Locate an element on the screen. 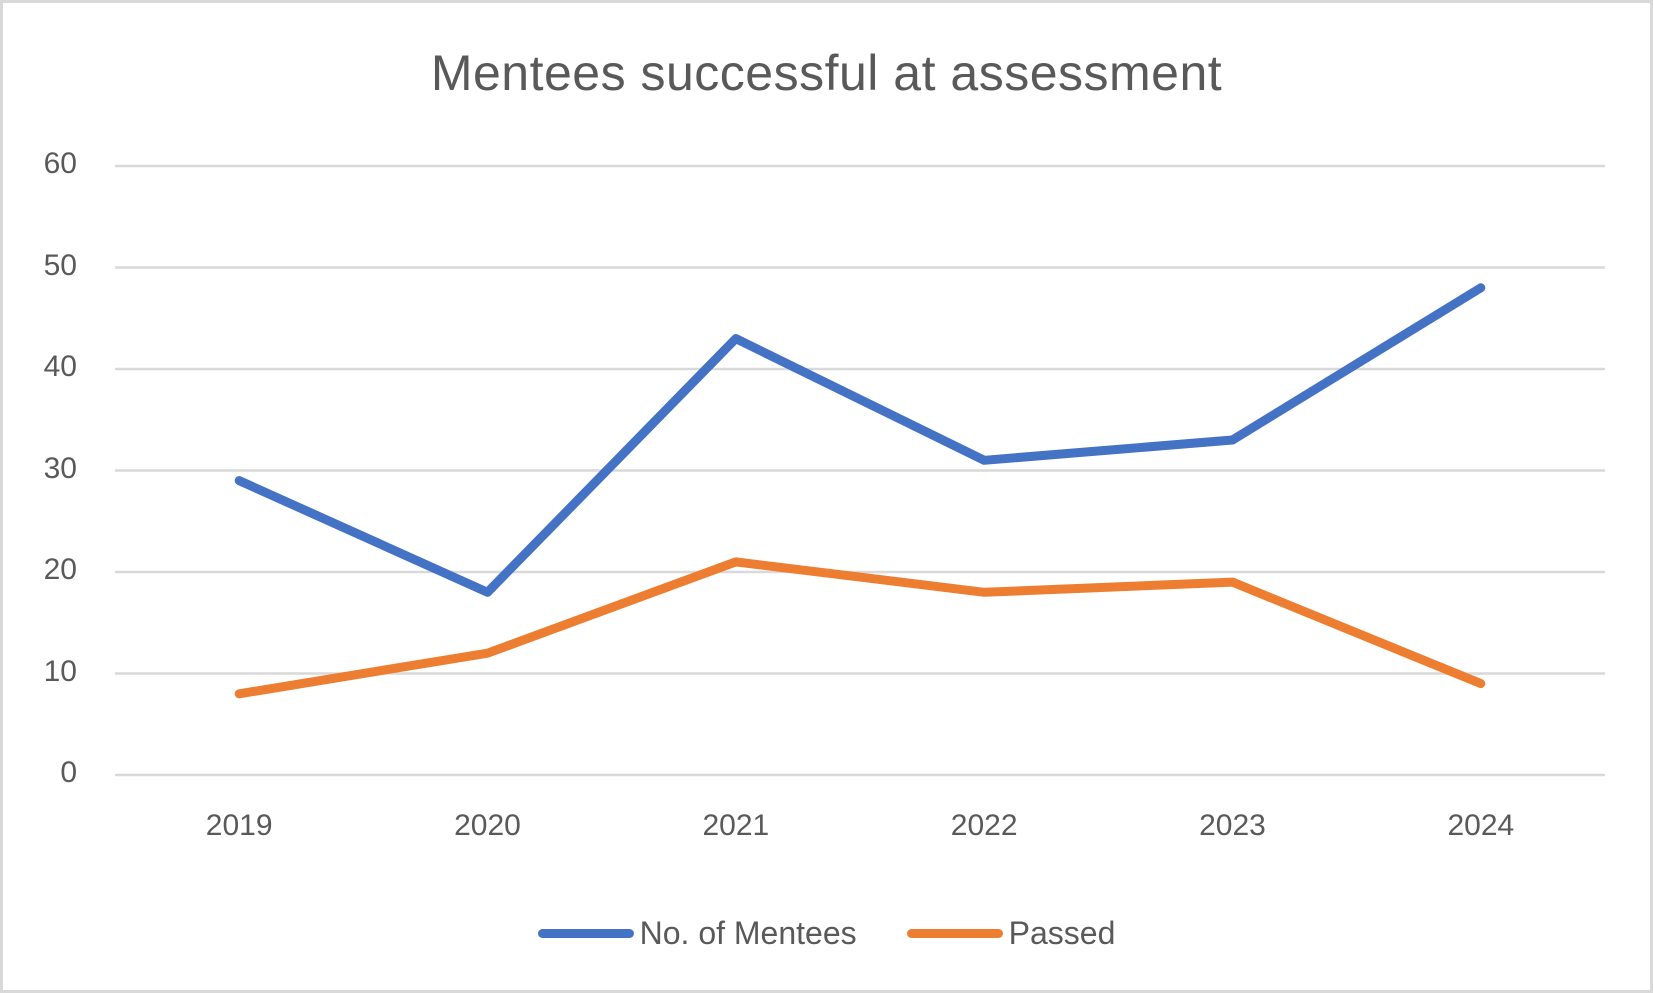 The height and width of the screenshot is (993, 1653). y-tick-label: 20 is located at coordinates (60, 569).